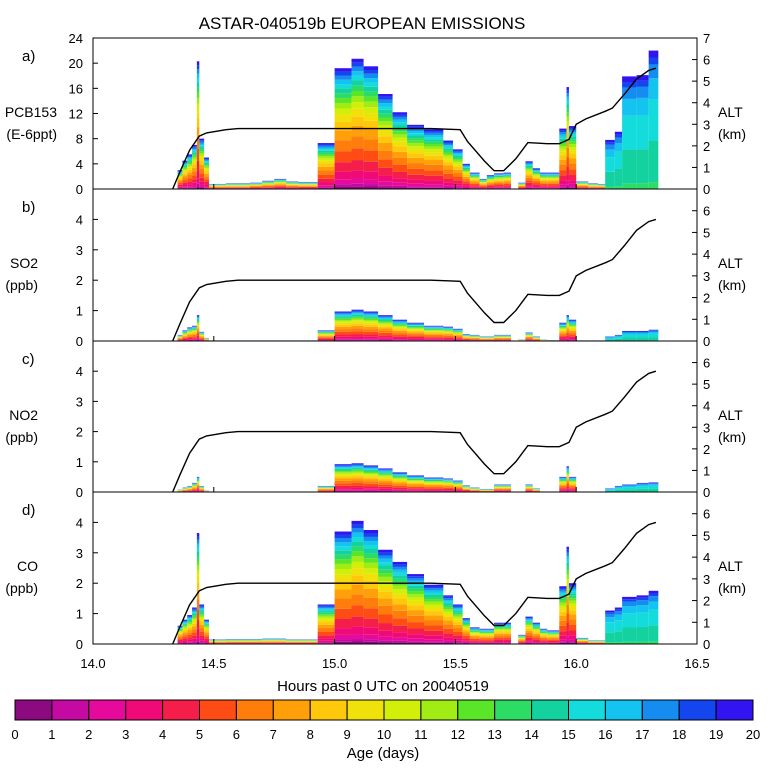 This screenshot has height=768, width=768. Describe the element at coordinates (385, 720) in the screenshot. I see `age-colorbar: 0 1 2 3 4 5 6 7 8 9 10 11 12 13 14 15 16 17 18 19 20` at that location.